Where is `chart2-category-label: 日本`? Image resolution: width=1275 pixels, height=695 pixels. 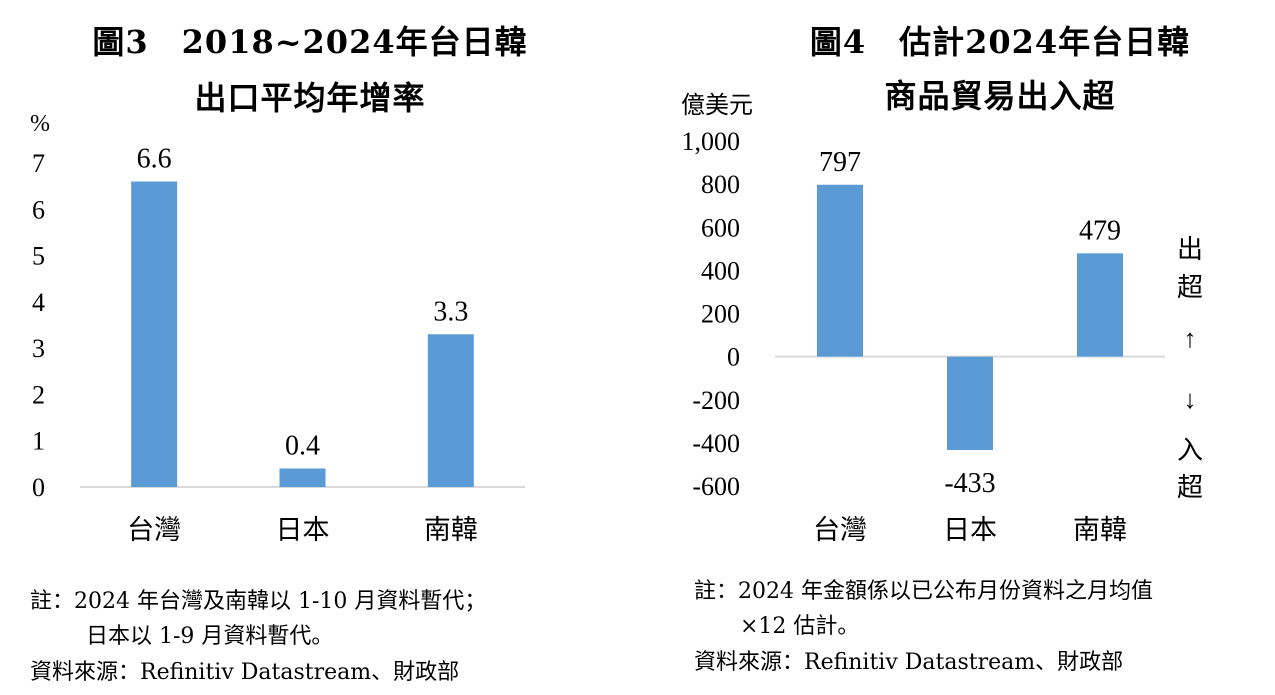
chart2-category-label: 日本 is located at coordinates (970, 530).